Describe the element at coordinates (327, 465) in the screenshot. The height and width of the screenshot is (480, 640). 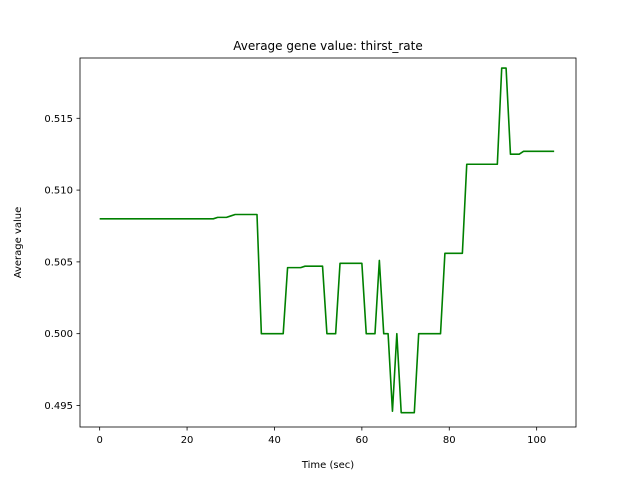
I see `x-axis-label: Time (sec)` at that location.